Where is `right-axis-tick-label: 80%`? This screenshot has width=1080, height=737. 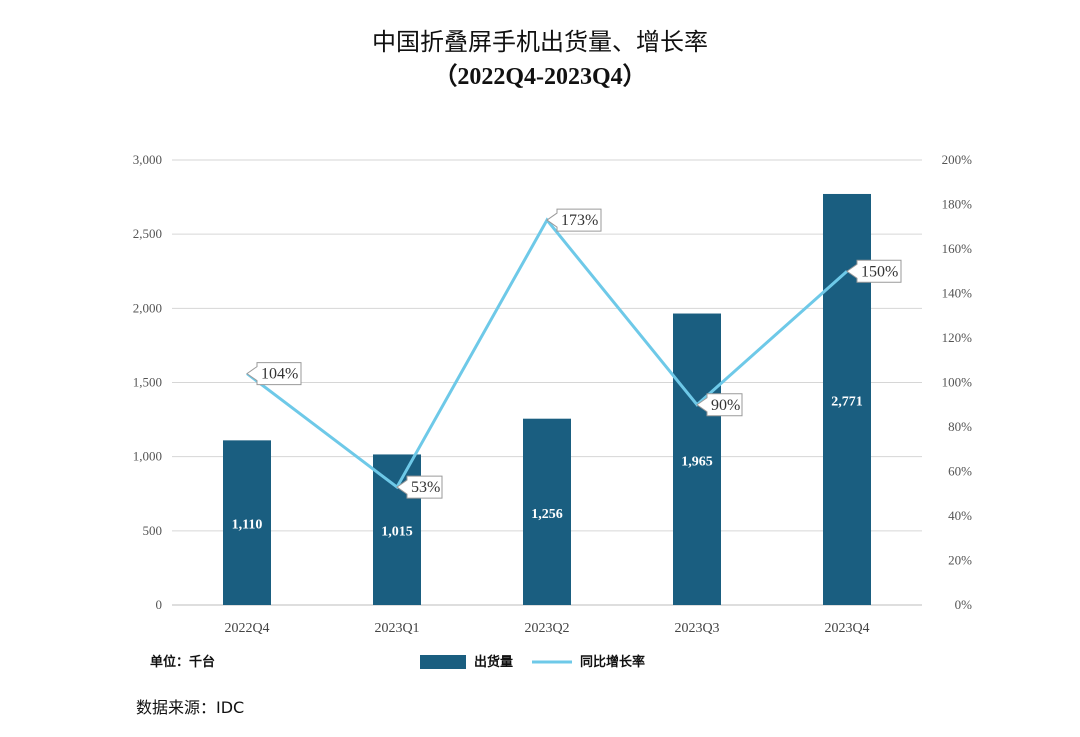 right-axis-tick-label: 80% is located at coordinates (960, 426).